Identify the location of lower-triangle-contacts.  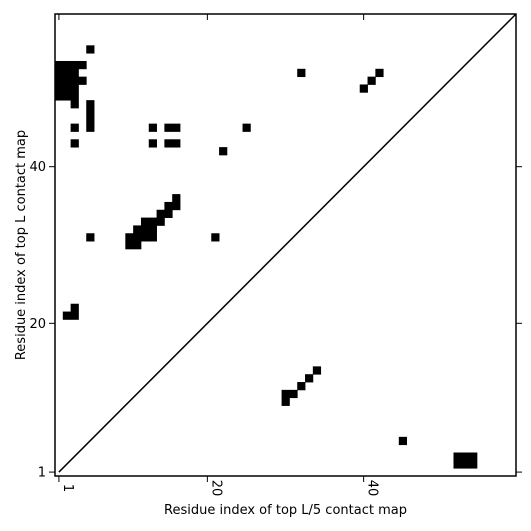
(379, 417).